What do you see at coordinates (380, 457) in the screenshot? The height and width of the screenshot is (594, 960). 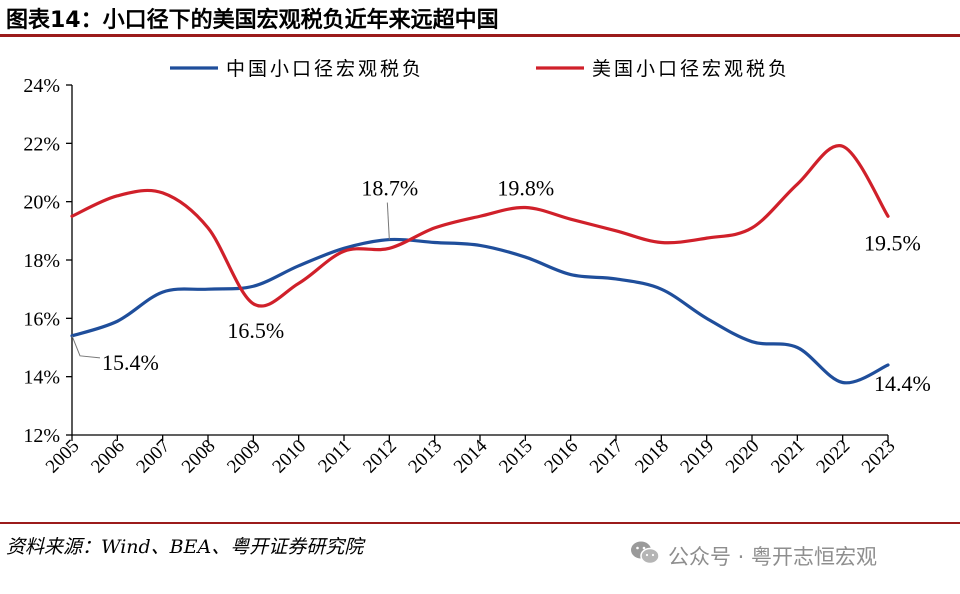 I see `x-tick-label: 2012` at bounding box center [380, 457].